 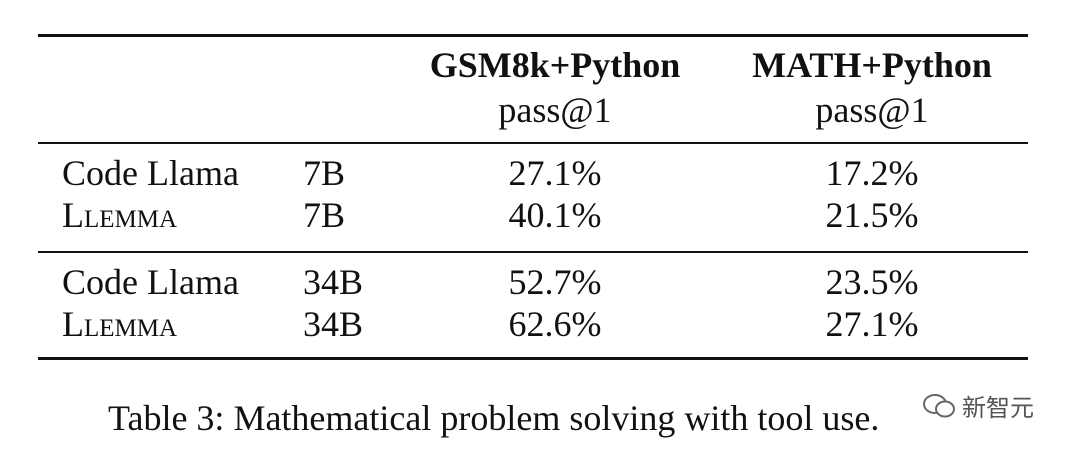 What do you see at coordinates (533, 358) in the screenshot?
I see `bottom-rule` at bounding box center [533, 358].